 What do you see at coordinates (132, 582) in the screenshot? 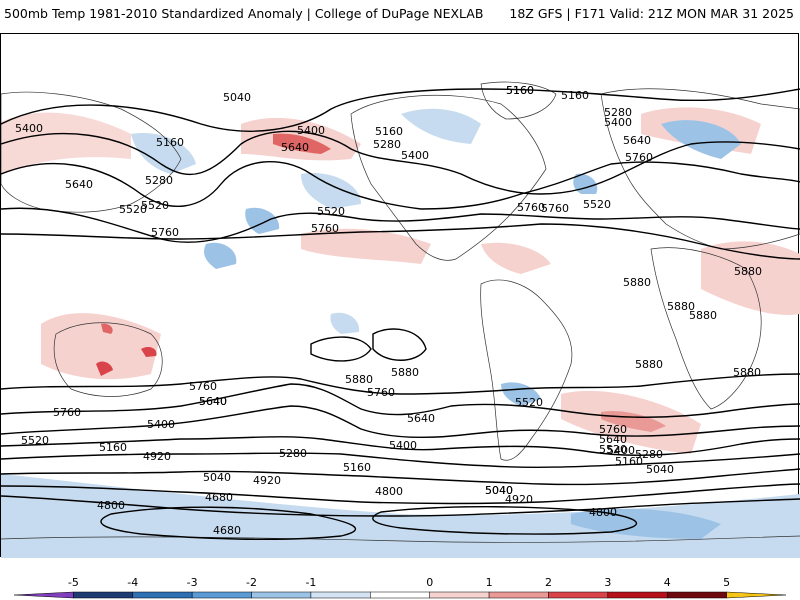
I see `colorbar-tick-label: -4` at bounding box center [132, 582].